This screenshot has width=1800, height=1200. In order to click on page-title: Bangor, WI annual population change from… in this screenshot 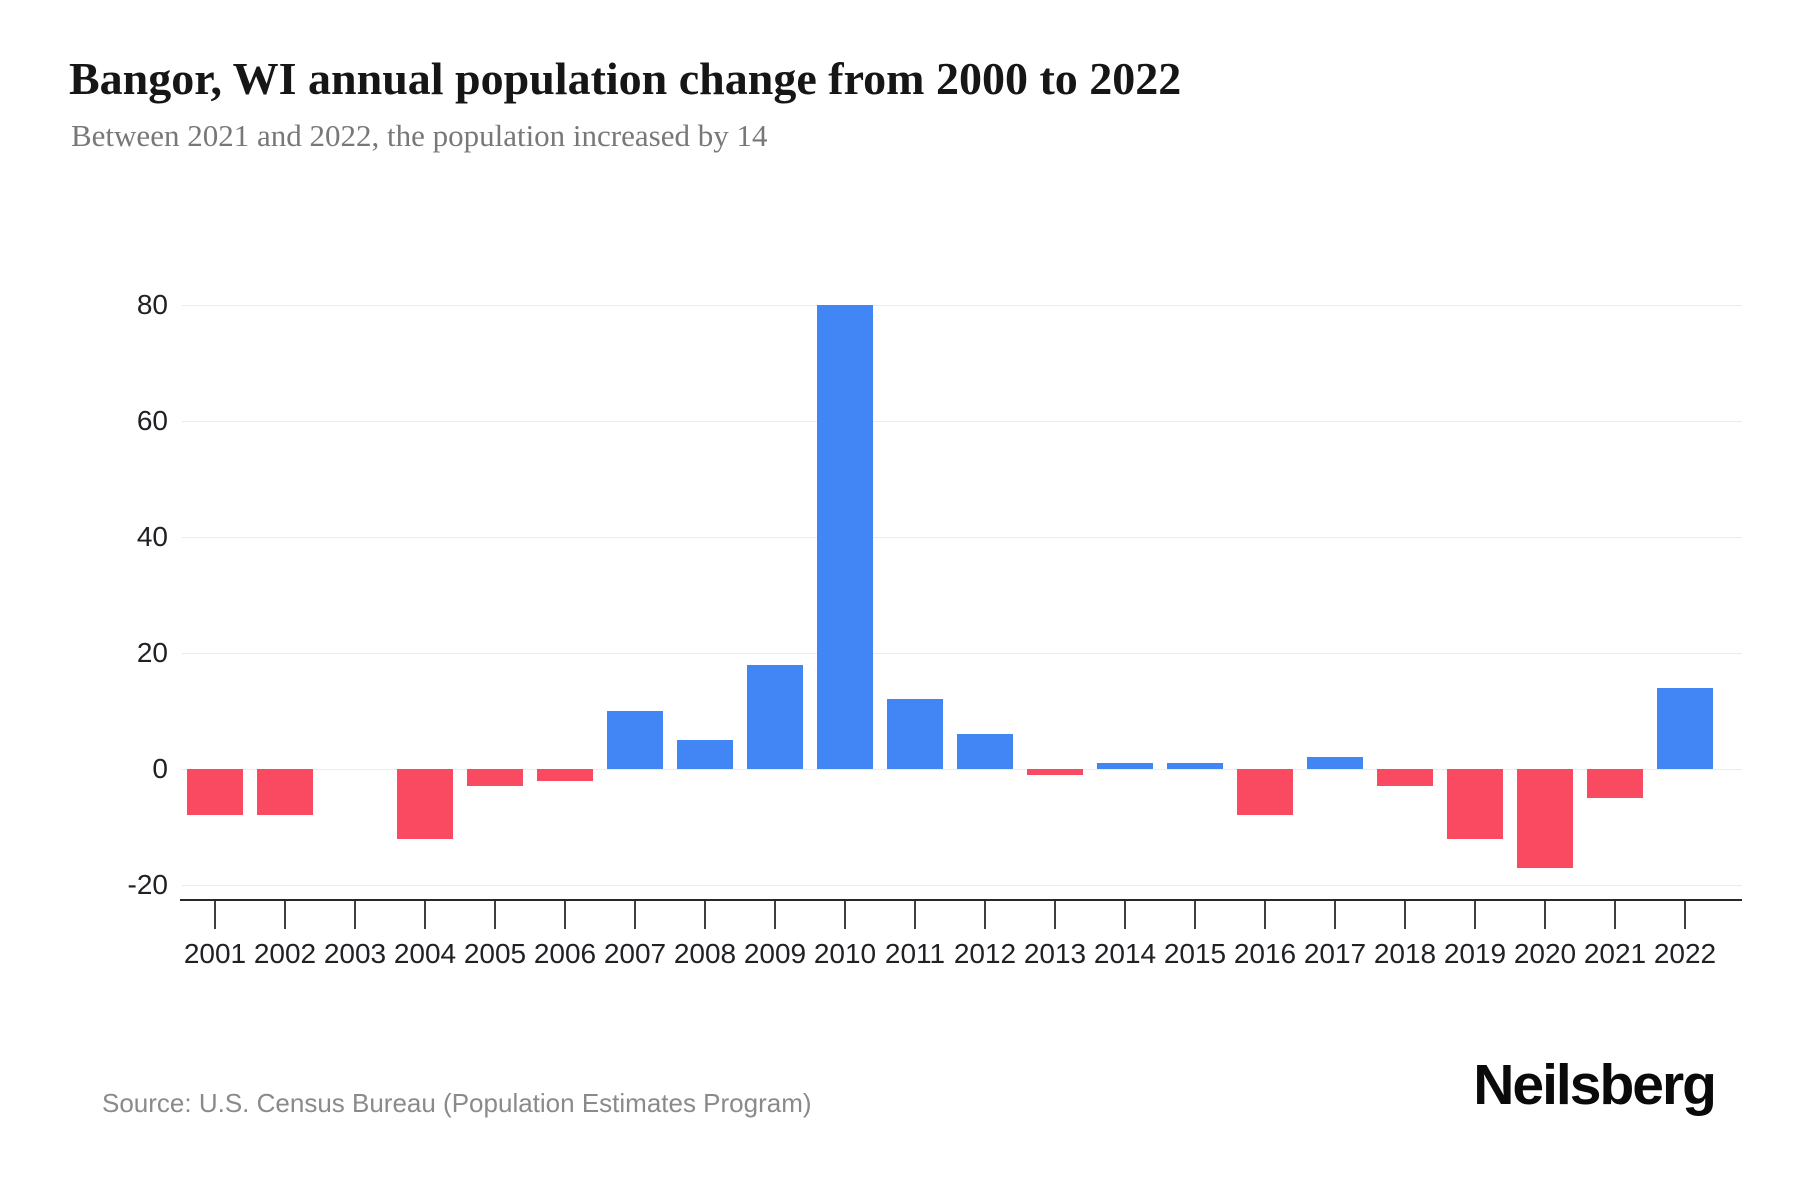, I will do `click(625, 78)`.